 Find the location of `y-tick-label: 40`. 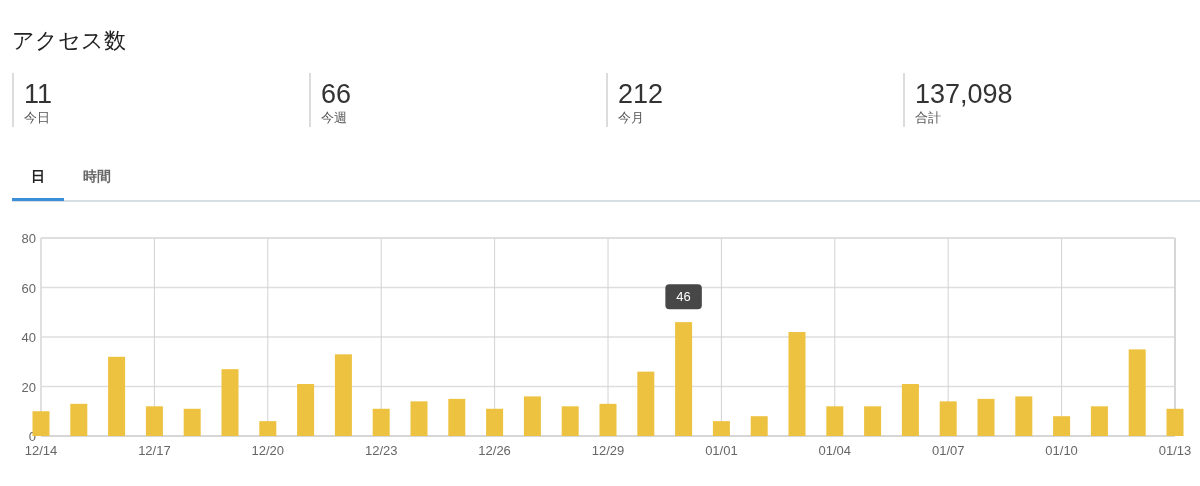

y-tick-label: 40 is located at coordinates (28, 337).